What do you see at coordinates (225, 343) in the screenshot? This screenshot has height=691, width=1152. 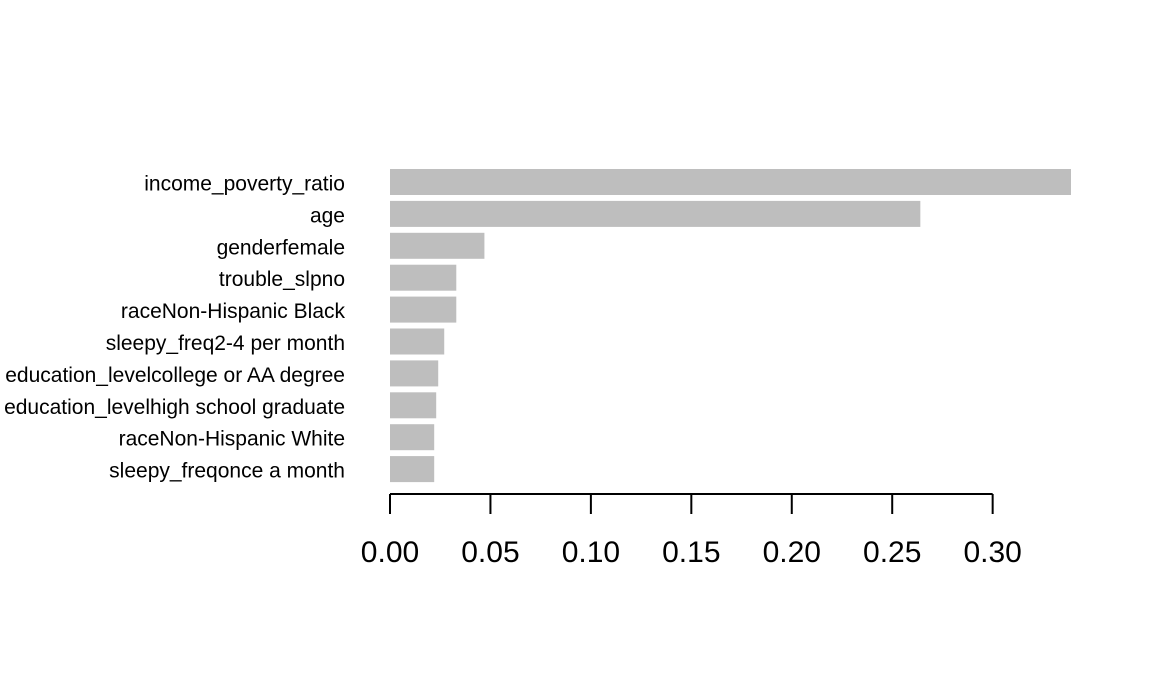 I see `y-tick-label: sleepy_freq2-4 per month` at bounding box center [225, 343].